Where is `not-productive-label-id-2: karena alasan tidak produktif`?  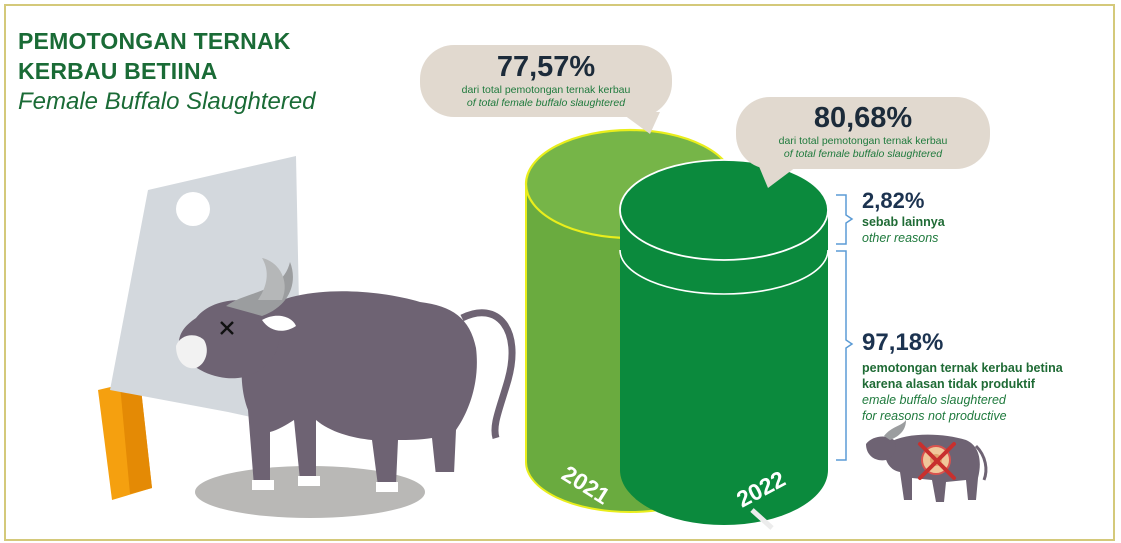
not-productive-label-id-2: karena alasan tidak produktif is located at coordinates (948, 384).